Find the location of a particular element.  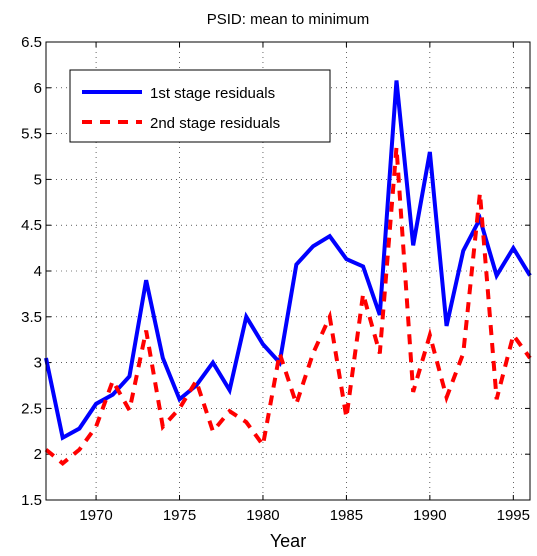

x-tick-label: 1985 is located at coordinates (346, 515).